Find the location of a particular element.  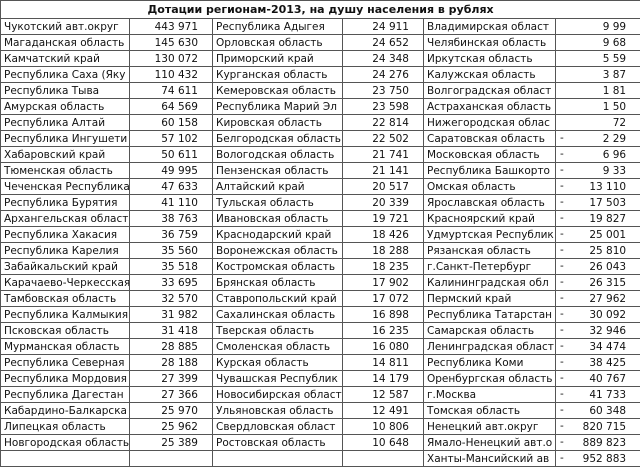

value-cell: 35 518 is located at coordinates (171, 267).